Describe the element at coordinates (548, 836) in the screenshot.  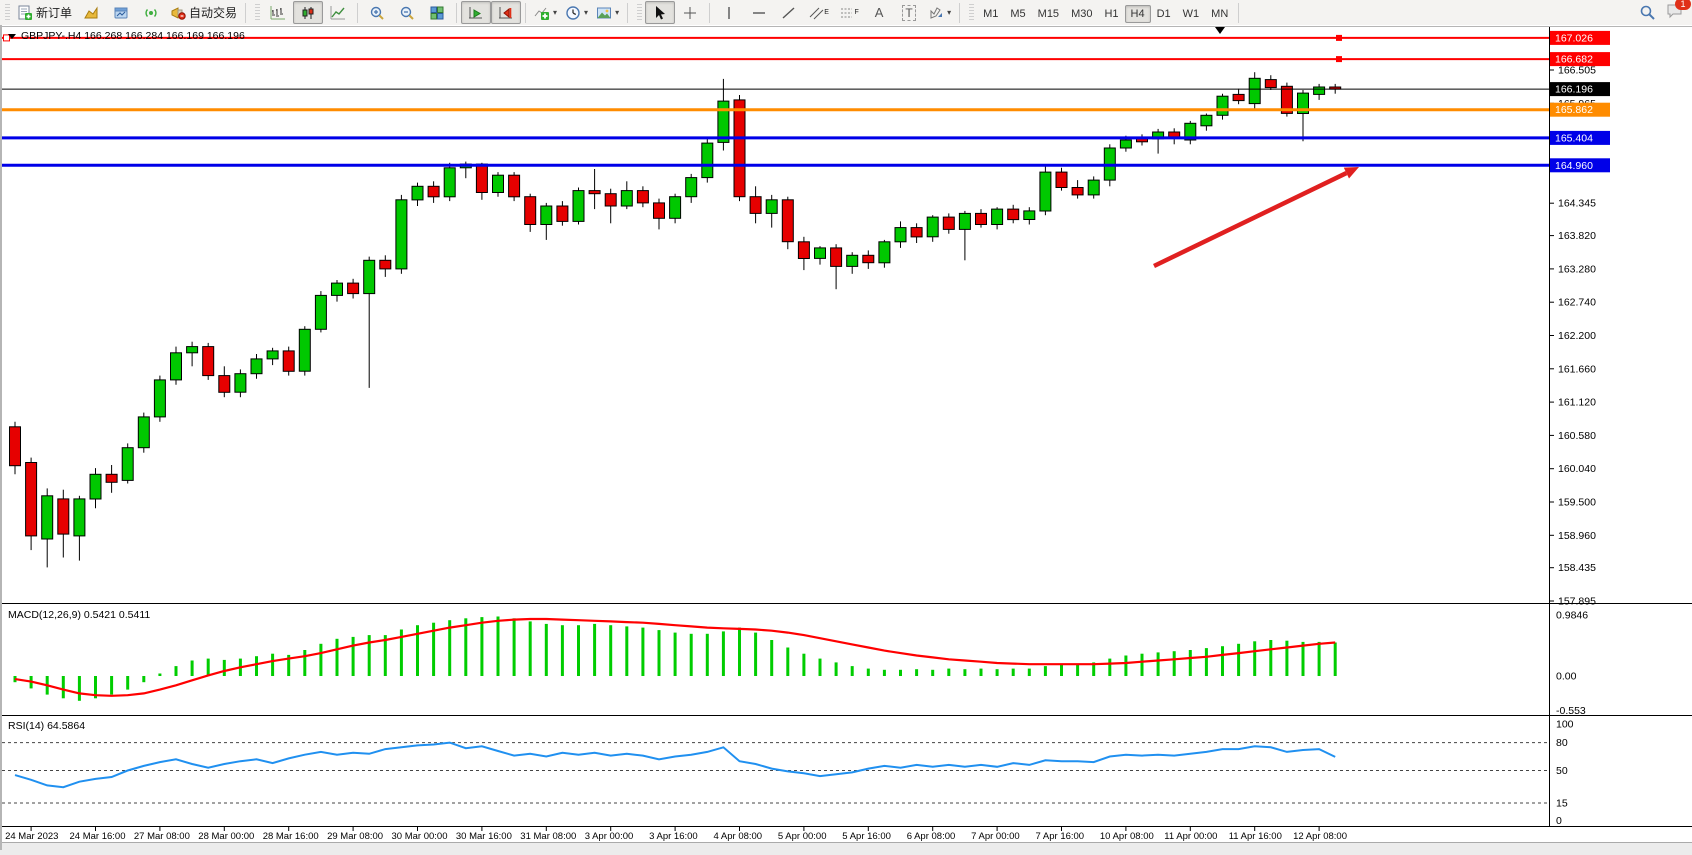
I see `svg-text: 31 Mar 08:00` at that location.